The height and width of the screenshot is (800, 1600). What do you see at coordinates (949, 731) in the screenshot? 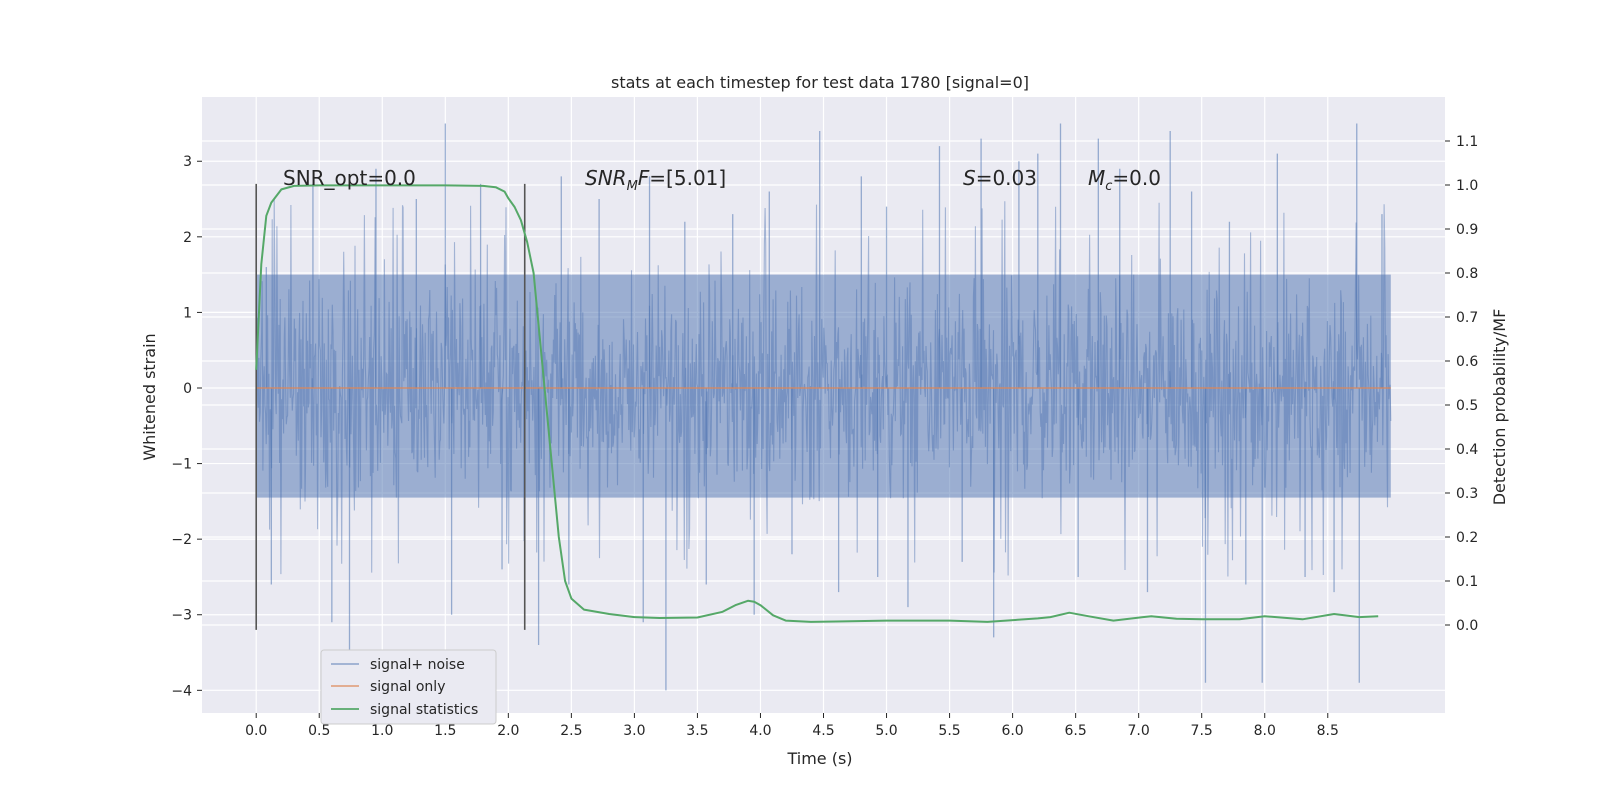
I see `x-tick-label: 5.5` at bounding box center [949, 731].